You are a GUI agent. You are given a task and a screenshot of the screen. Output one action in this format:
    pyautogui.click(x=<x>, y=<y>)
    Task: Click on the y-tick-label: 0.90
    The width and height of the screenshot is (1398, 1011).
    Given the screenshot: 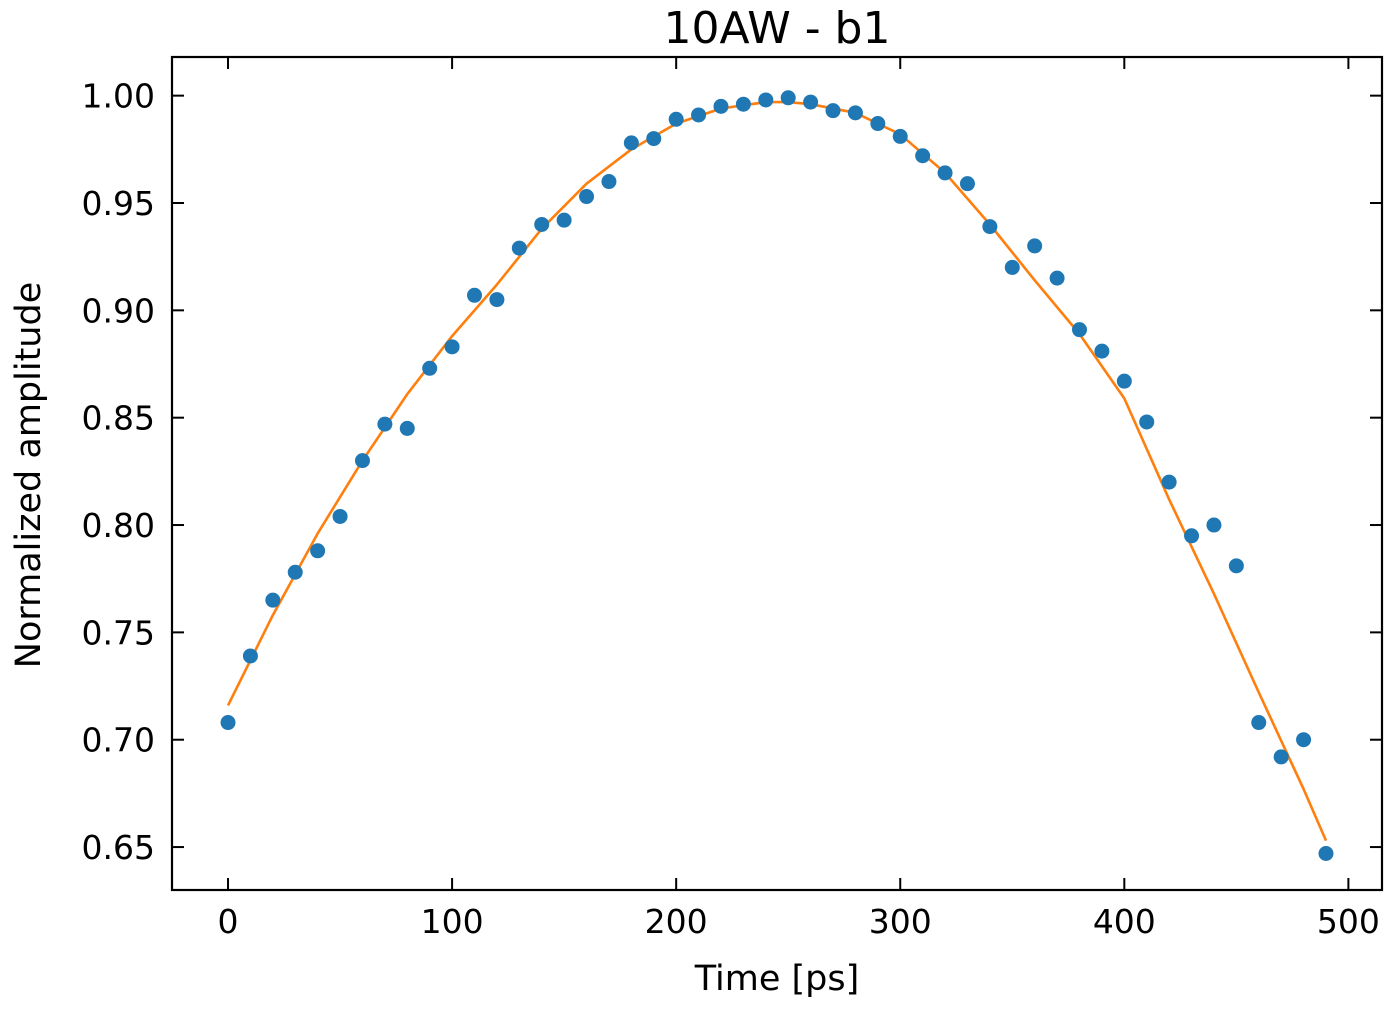 What is the action you would take?
    pyautogui.click(x=118, y=310)
    